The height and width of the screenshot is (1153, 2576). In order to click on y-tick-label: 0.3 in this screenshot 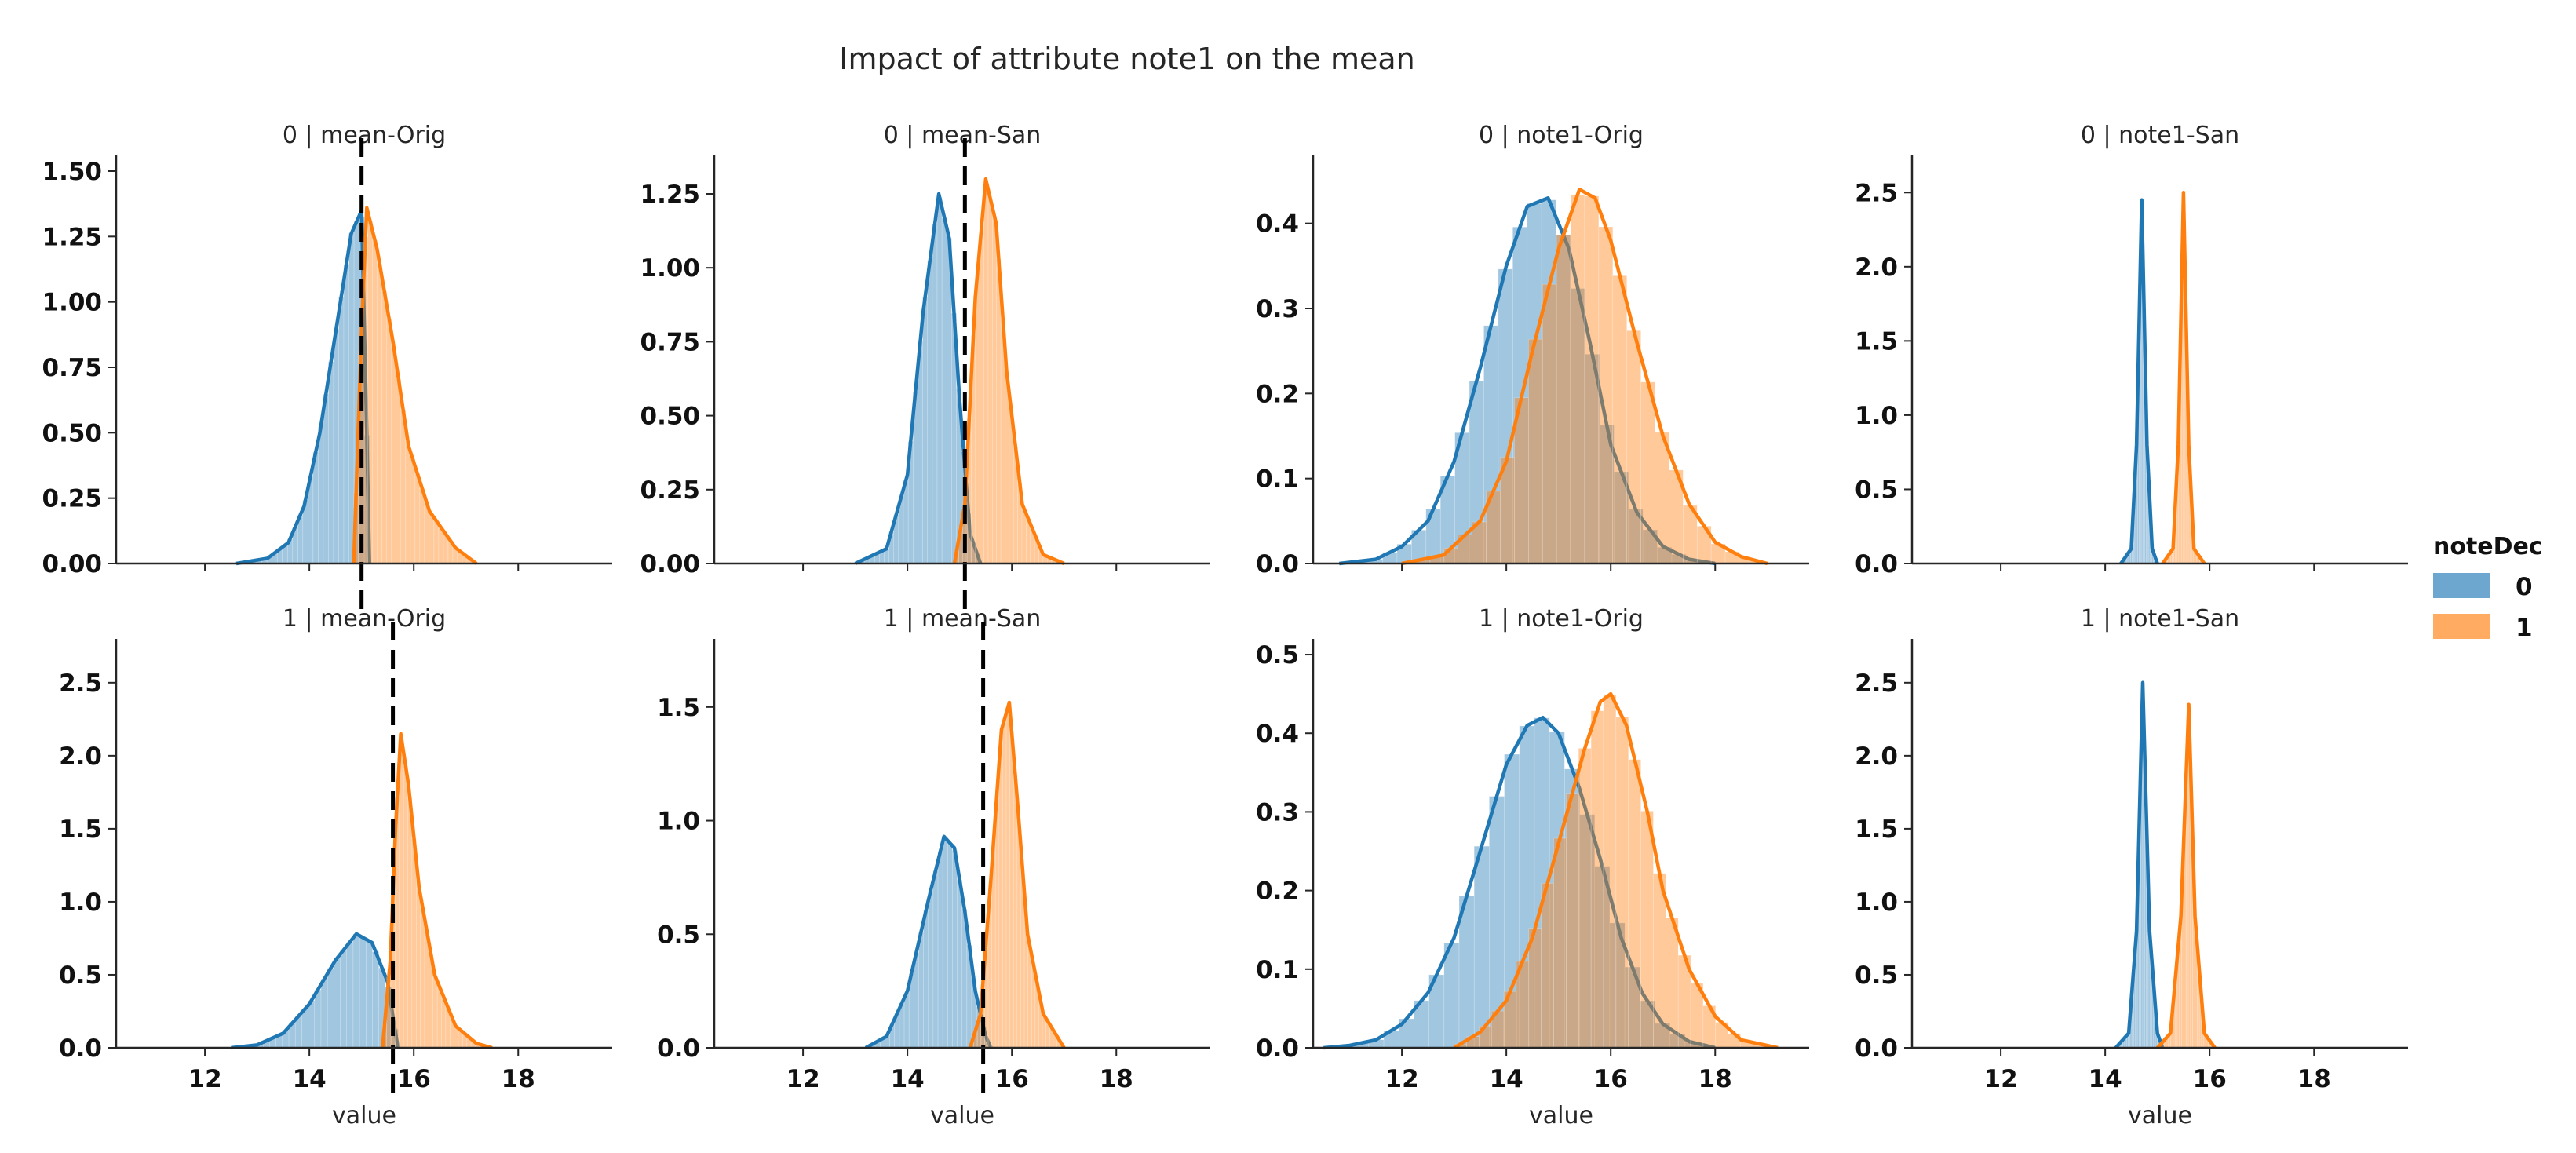, I will do `click(1277, 812)`.